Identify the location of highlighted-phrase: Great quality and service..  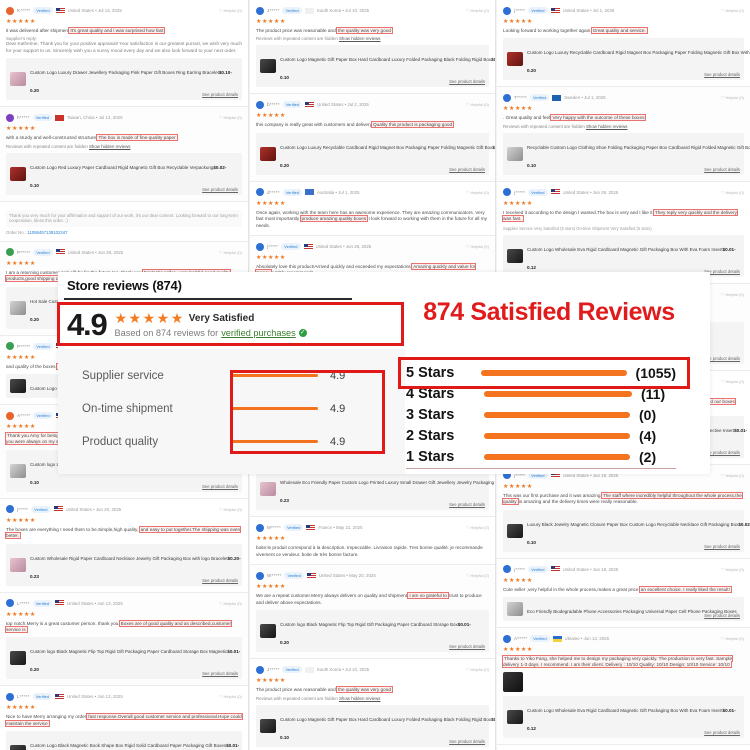
(619, 30).